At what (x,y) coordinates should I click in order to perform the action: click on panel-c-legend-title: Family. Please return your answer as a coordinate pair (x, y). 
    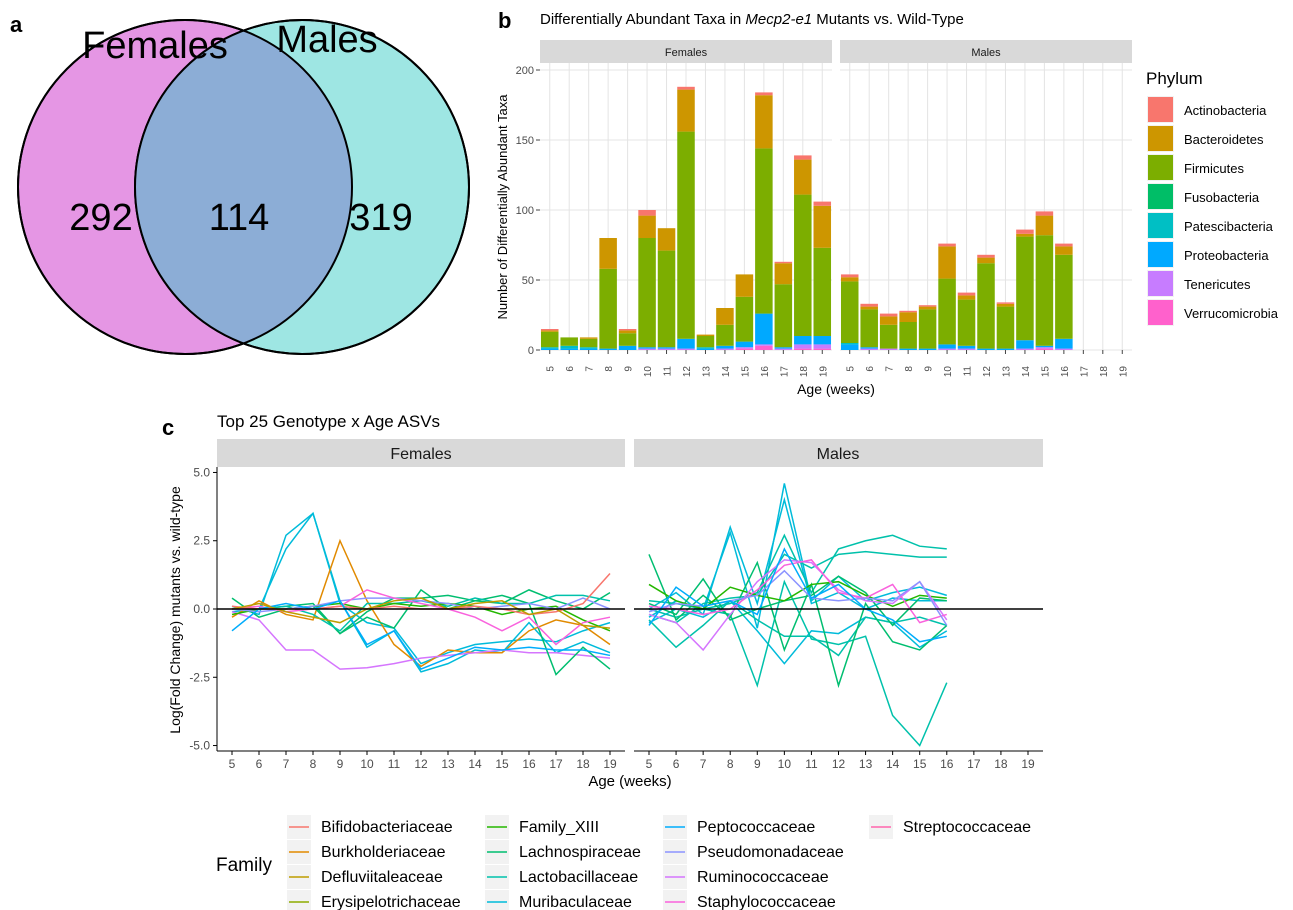
    Looking at the image, I should click on (244, 865).